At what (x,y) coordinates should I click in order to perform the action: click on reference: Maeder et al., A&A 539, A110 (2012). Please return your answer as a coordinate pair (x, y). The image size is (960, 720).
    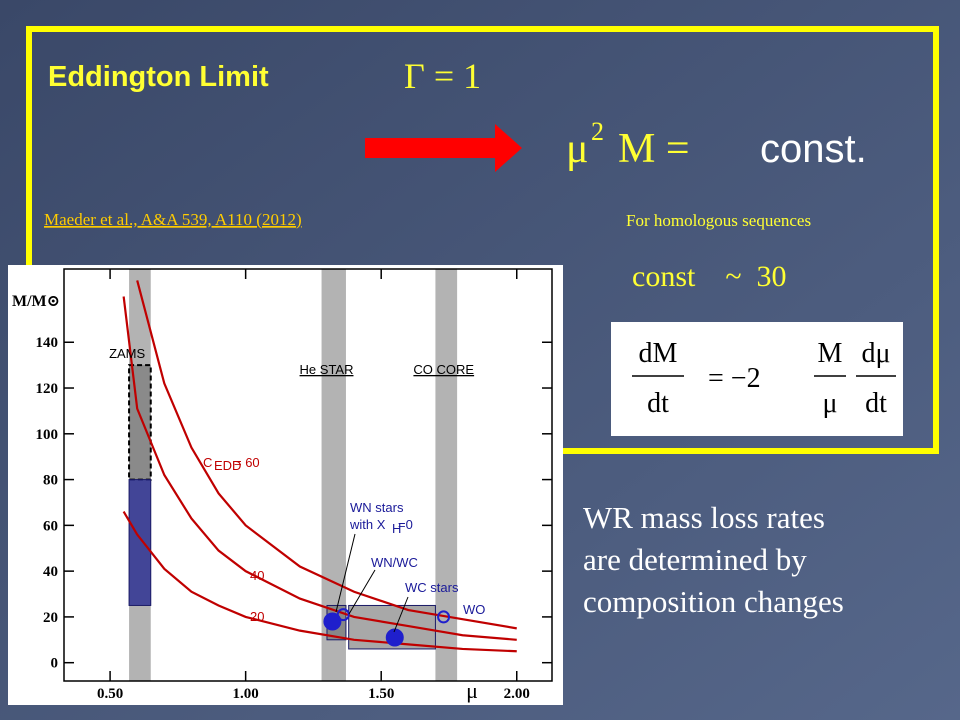
    Looking at the image, I should click on (173, 219).